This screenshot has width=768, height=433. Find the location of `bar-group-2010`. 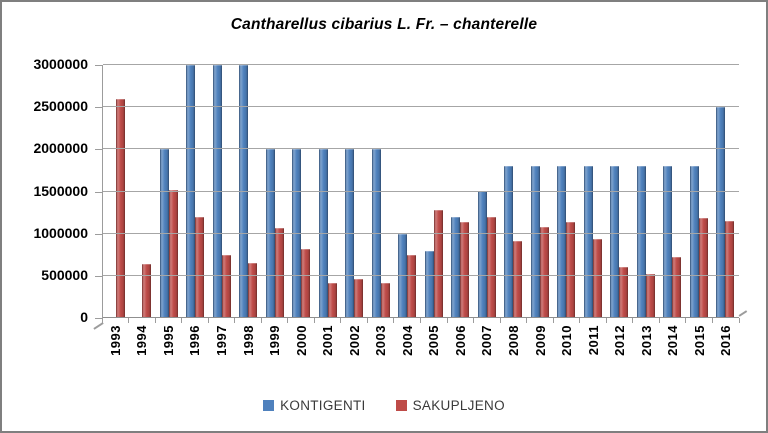

bar-group-2010 is located at coordinates (567, 191).